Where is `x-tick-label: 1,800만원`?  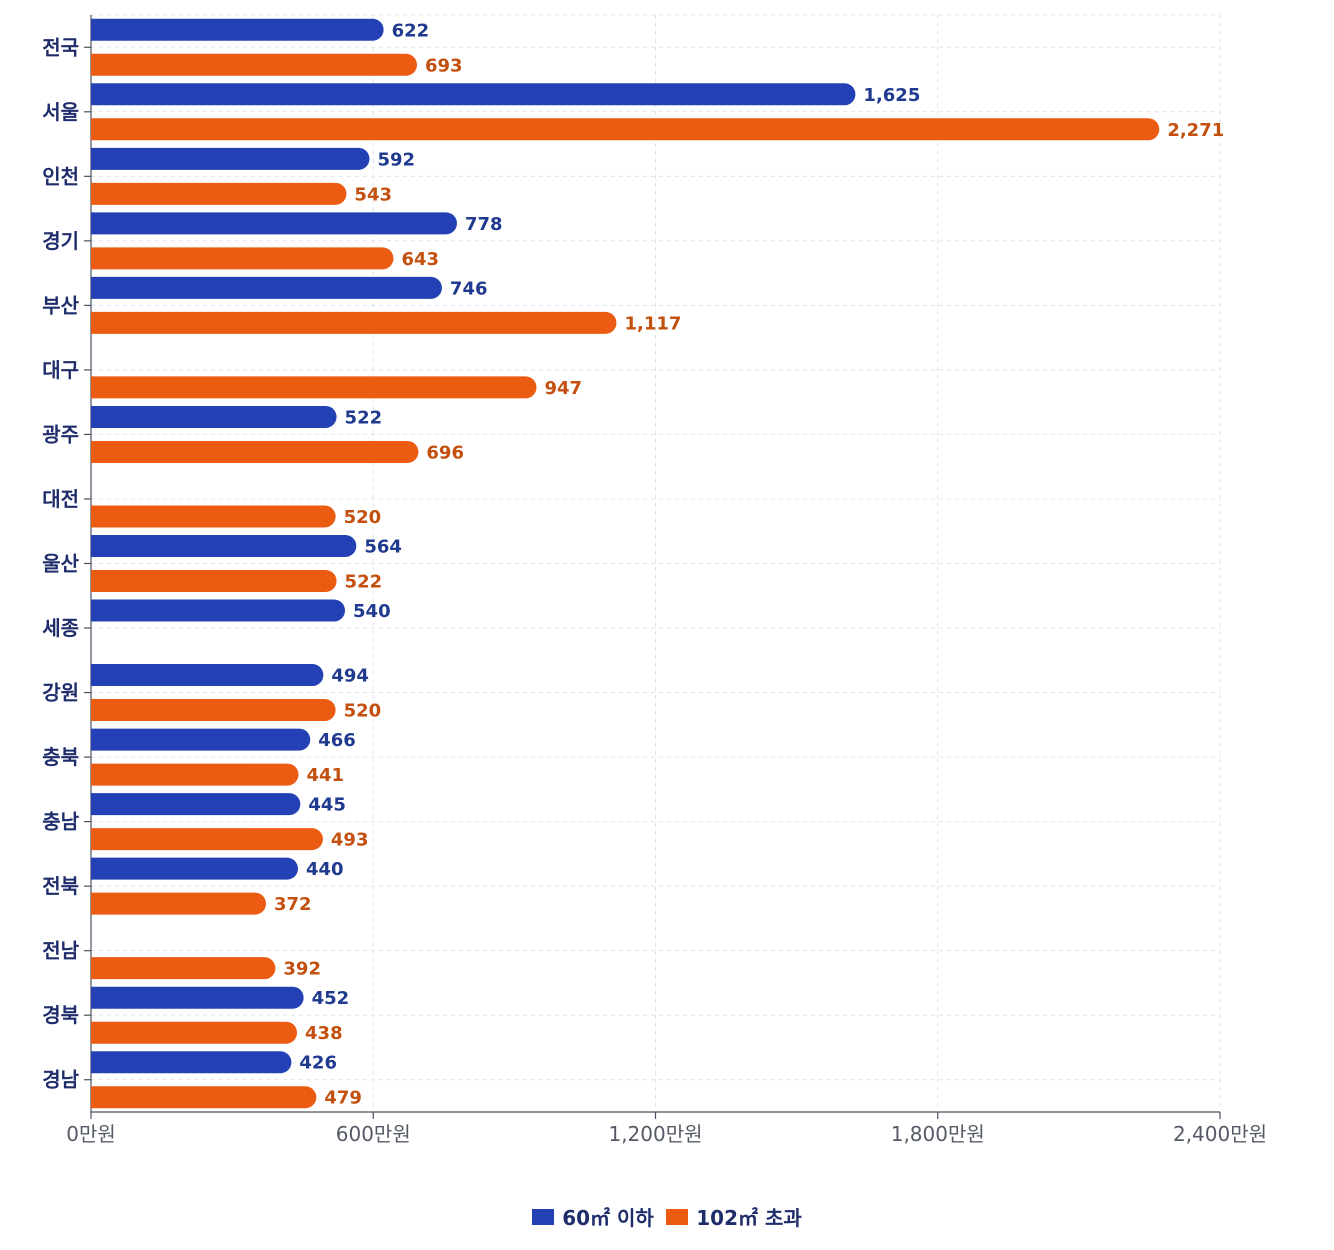
x-tick-label: 1,800만원 is located at coordinates (938, 1134).